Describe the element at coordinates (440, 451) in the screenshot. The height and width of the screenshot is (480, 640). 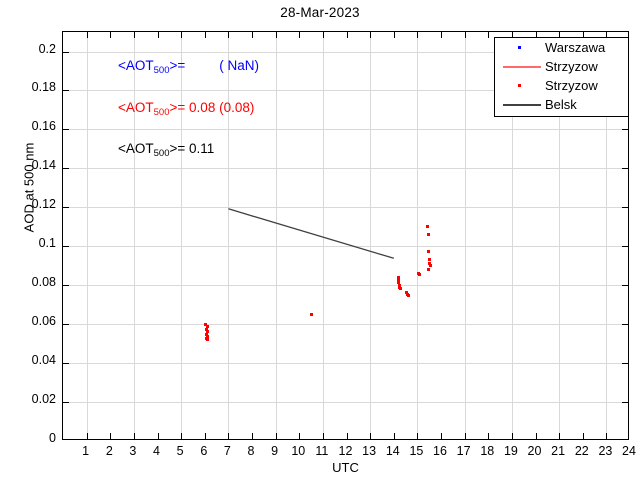
I see `x-tick-label: 16` at that location.